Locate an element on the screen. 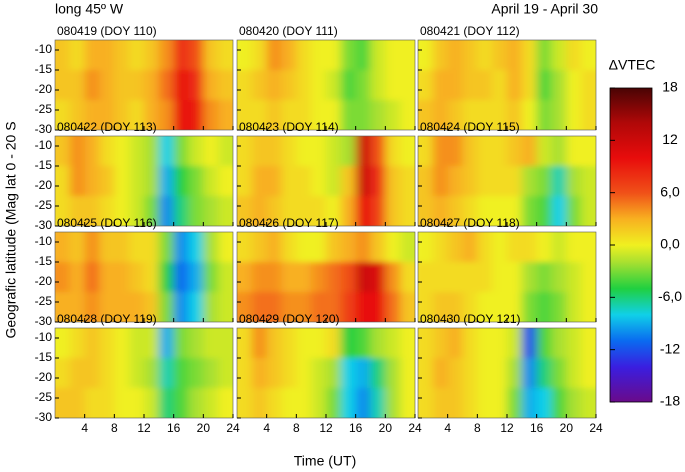 The height and width of the screenshot is (472, 685). panel-title: 080426 (DOY 117) is located at coordinates (289, 223).